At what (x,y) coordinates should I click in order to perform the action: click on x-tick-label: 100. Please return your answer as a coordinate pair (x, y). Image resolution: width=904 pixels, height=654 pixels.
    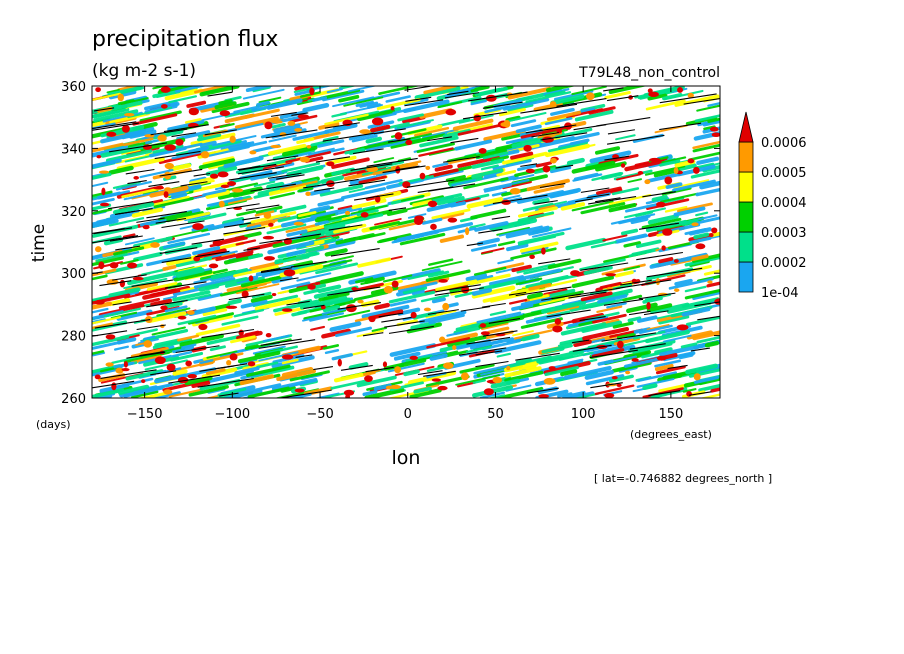
    Looking at the image, I should click on (583, 414).